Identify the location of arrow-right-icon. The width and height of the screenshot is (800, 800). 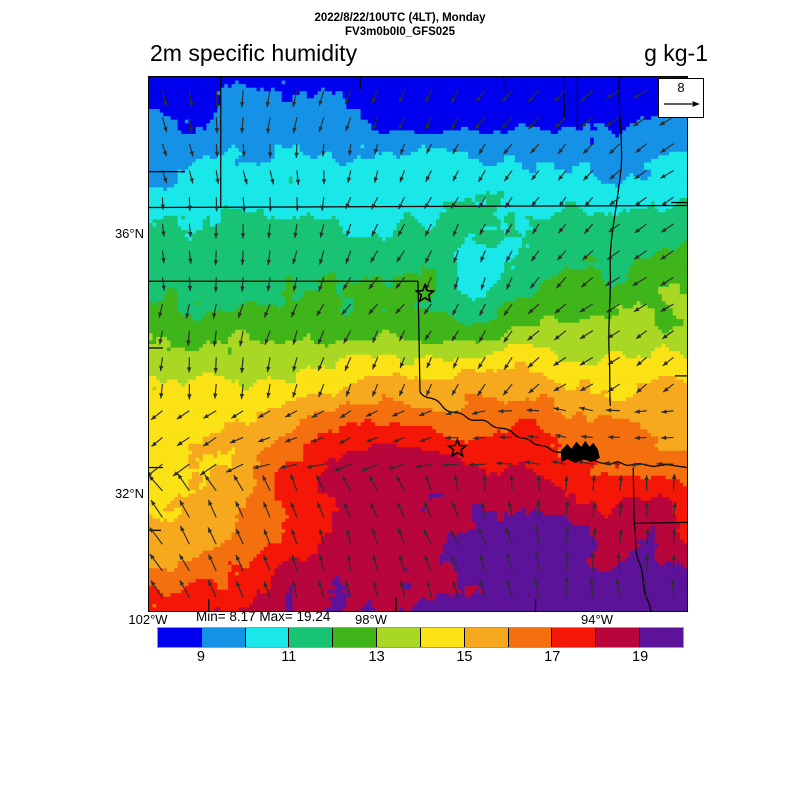
(682, 104).